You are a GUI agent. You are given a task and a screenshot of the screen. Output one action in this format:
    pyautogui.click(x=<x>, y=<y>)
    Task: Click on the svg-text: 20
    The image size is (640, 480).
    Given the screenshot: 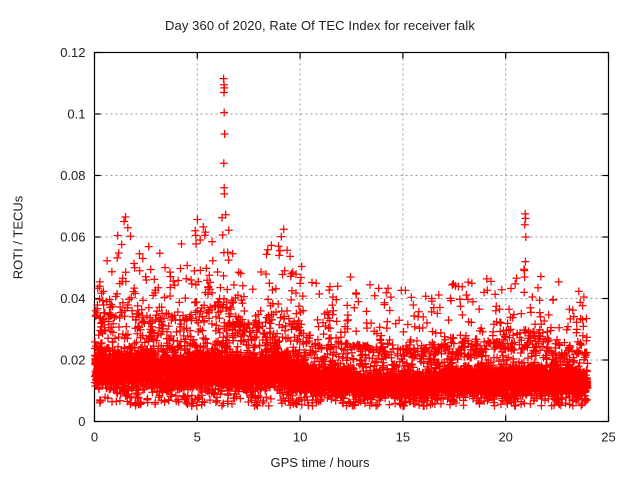 What is the action you would take?
    pyautogui.click(x=505, y=437)
    